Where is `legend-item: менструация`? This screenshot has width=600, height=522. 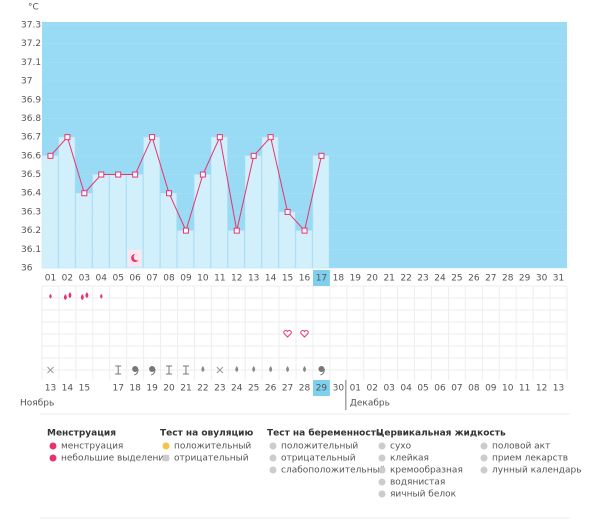 legend-item: менструация is located at coordinates (92, 447).